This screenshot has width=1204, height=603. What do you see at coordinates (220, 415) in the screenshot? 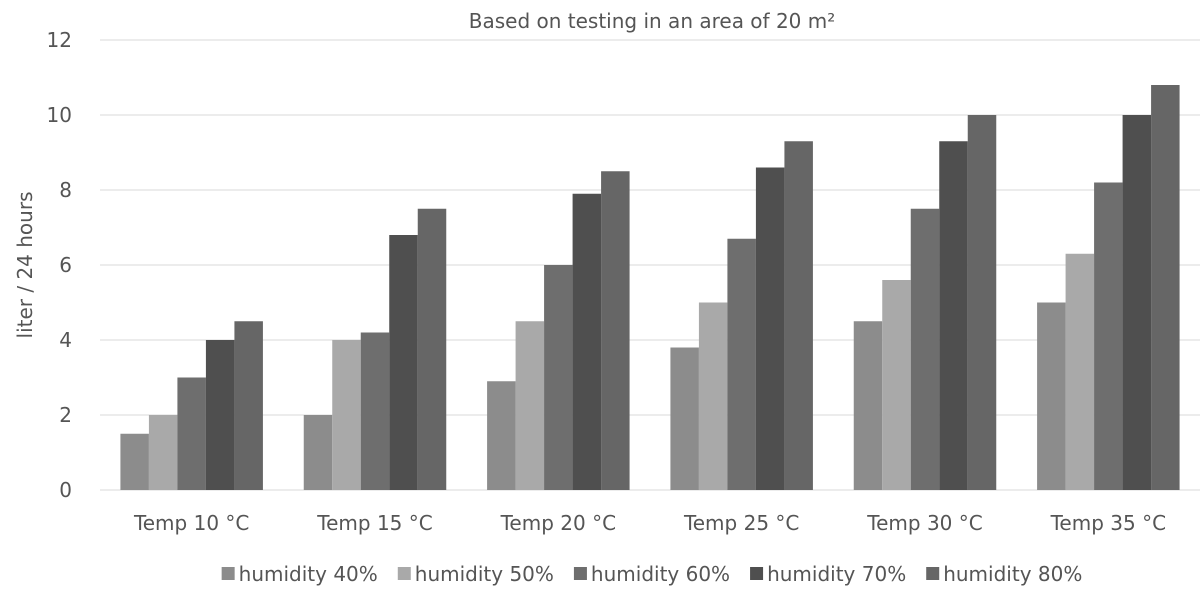
I see `bar: Temp 10 °C — humidity 70%: 4` at bounding box center [220, 415].